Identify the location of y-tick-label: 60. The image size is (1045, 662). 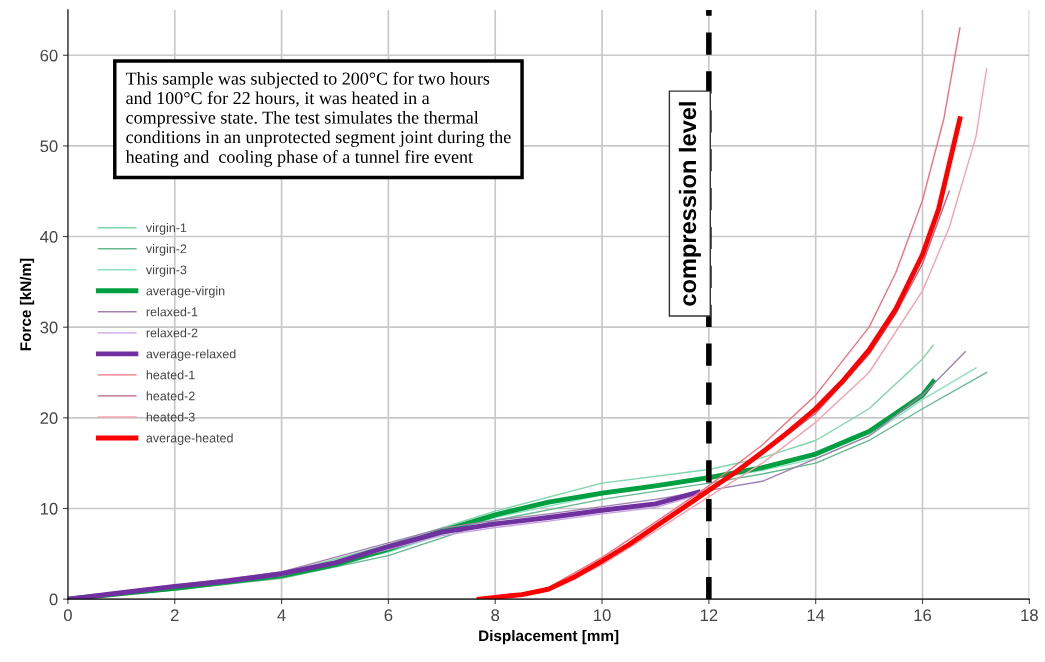
(49, 55).